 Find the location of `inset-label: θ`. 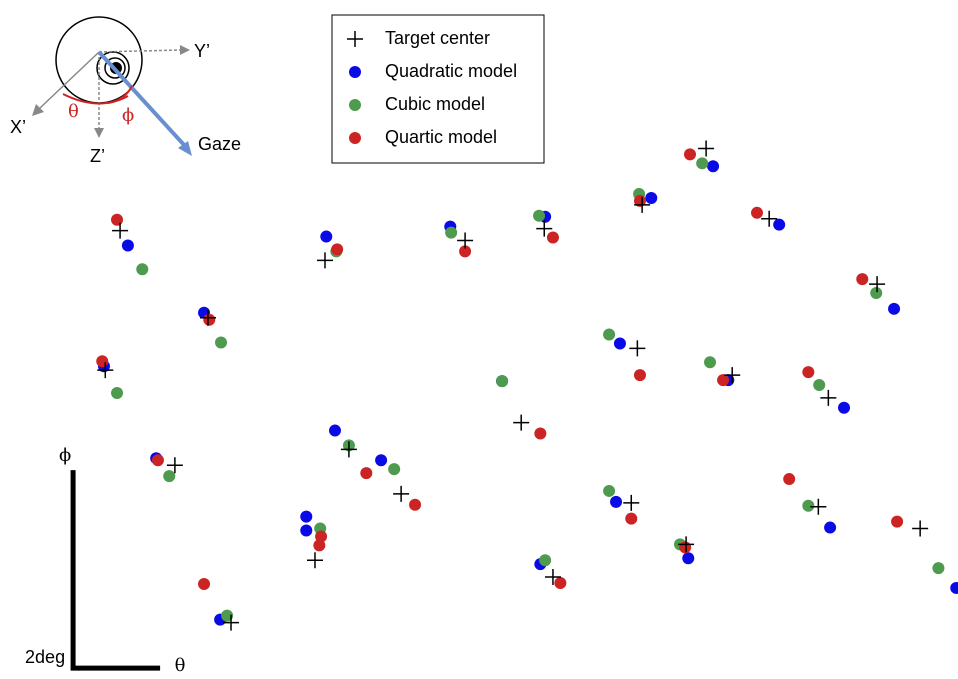

inset-label: θ is located at coordinates (73, 111).